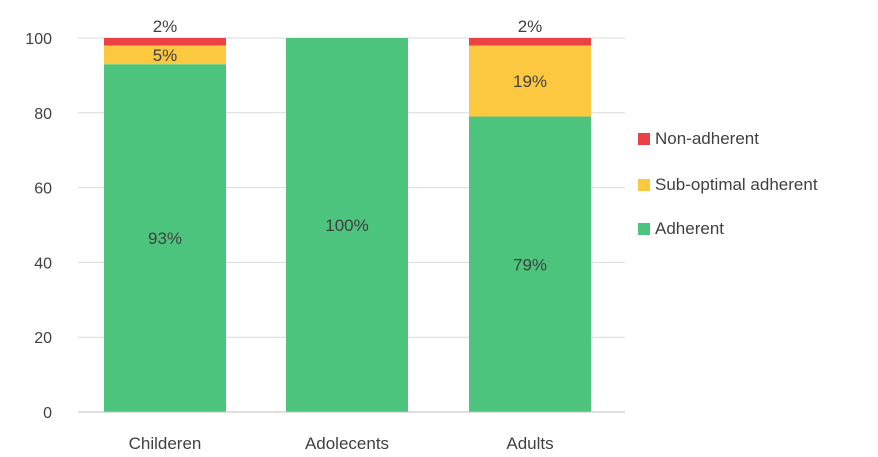 Image resolution: width=878 pixels, height=457 pixels. I want to click on data-label: 79%, so click(530, 264).